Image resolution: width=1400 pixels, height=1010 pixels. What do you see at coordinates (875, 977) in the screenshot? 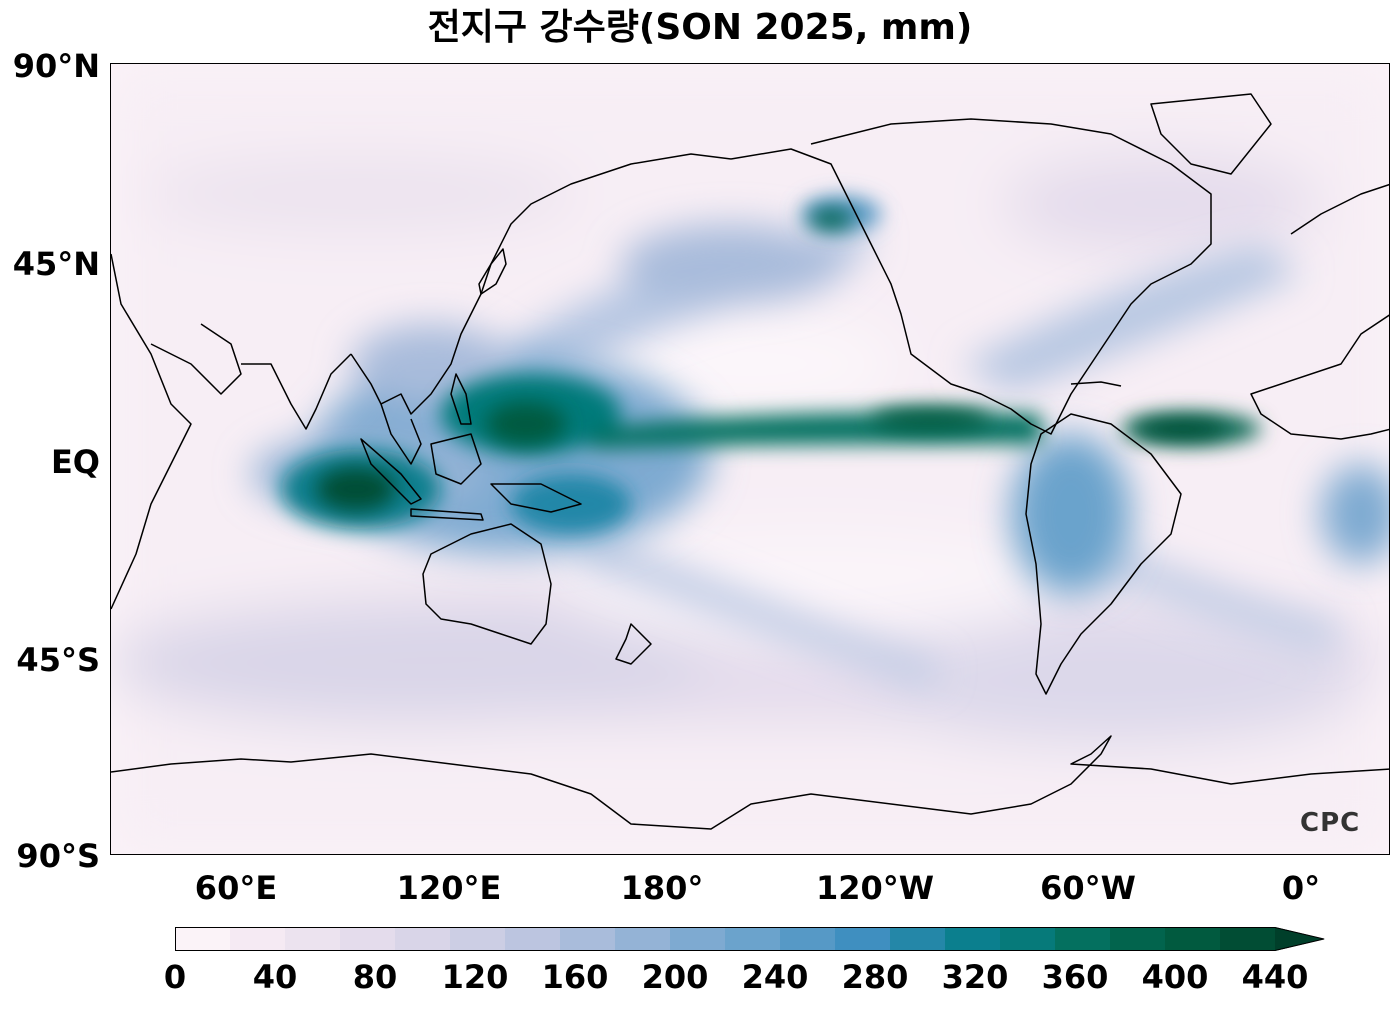
I see `colorbar-tick-label: 280` at bounding box center [875, 977].